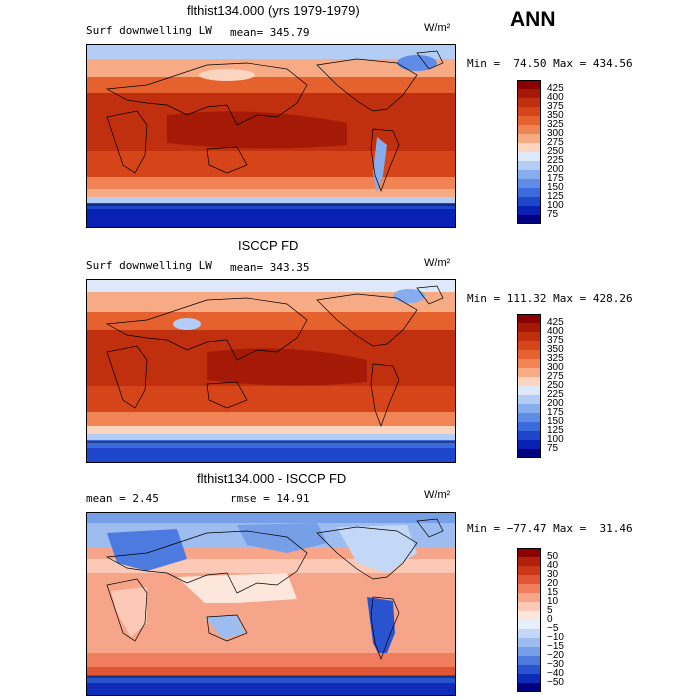 The image size is (700, 700). I want to click on colorbar-label: −20, so click(555, 655).